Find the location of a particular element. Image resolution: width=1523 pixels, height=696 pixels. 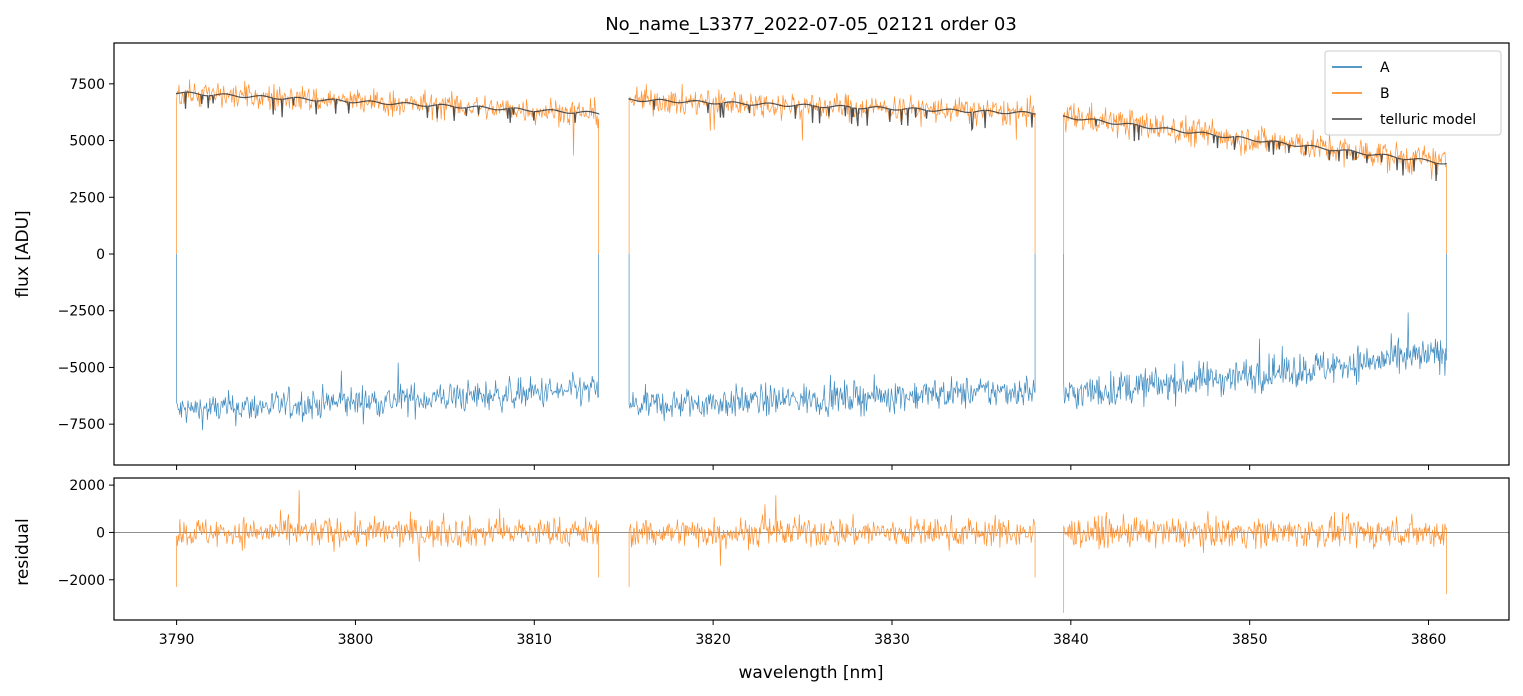

flux-y-tick-label: 2500 is located at coordinates (87, 198).